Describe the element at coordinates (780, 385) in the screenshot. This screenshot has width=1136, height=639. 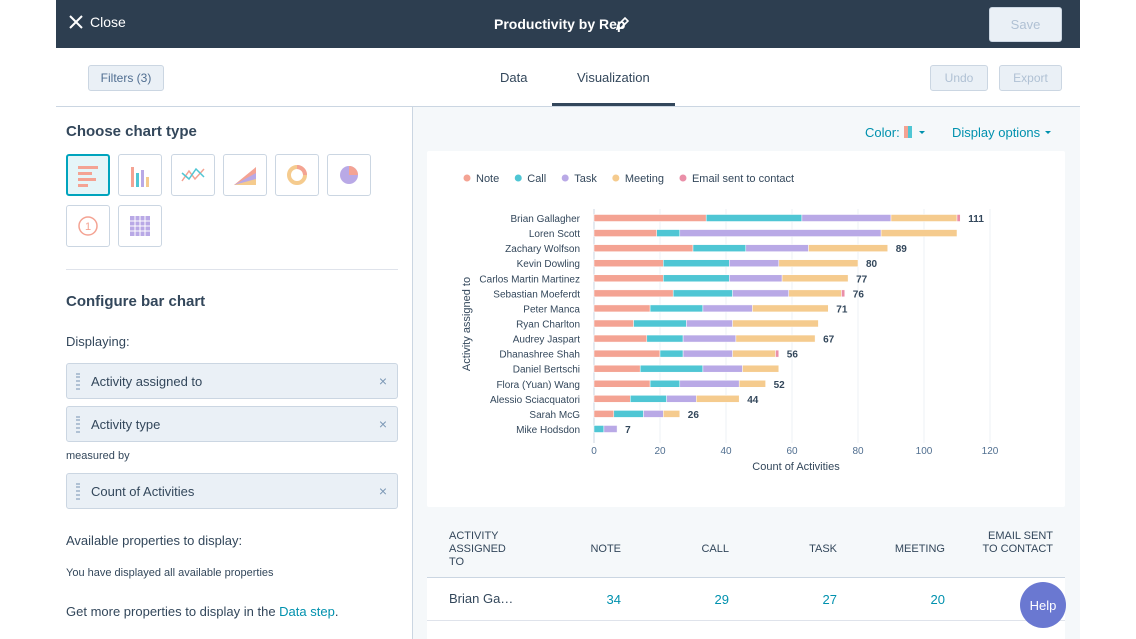
I see `total-label: 52` at that location.